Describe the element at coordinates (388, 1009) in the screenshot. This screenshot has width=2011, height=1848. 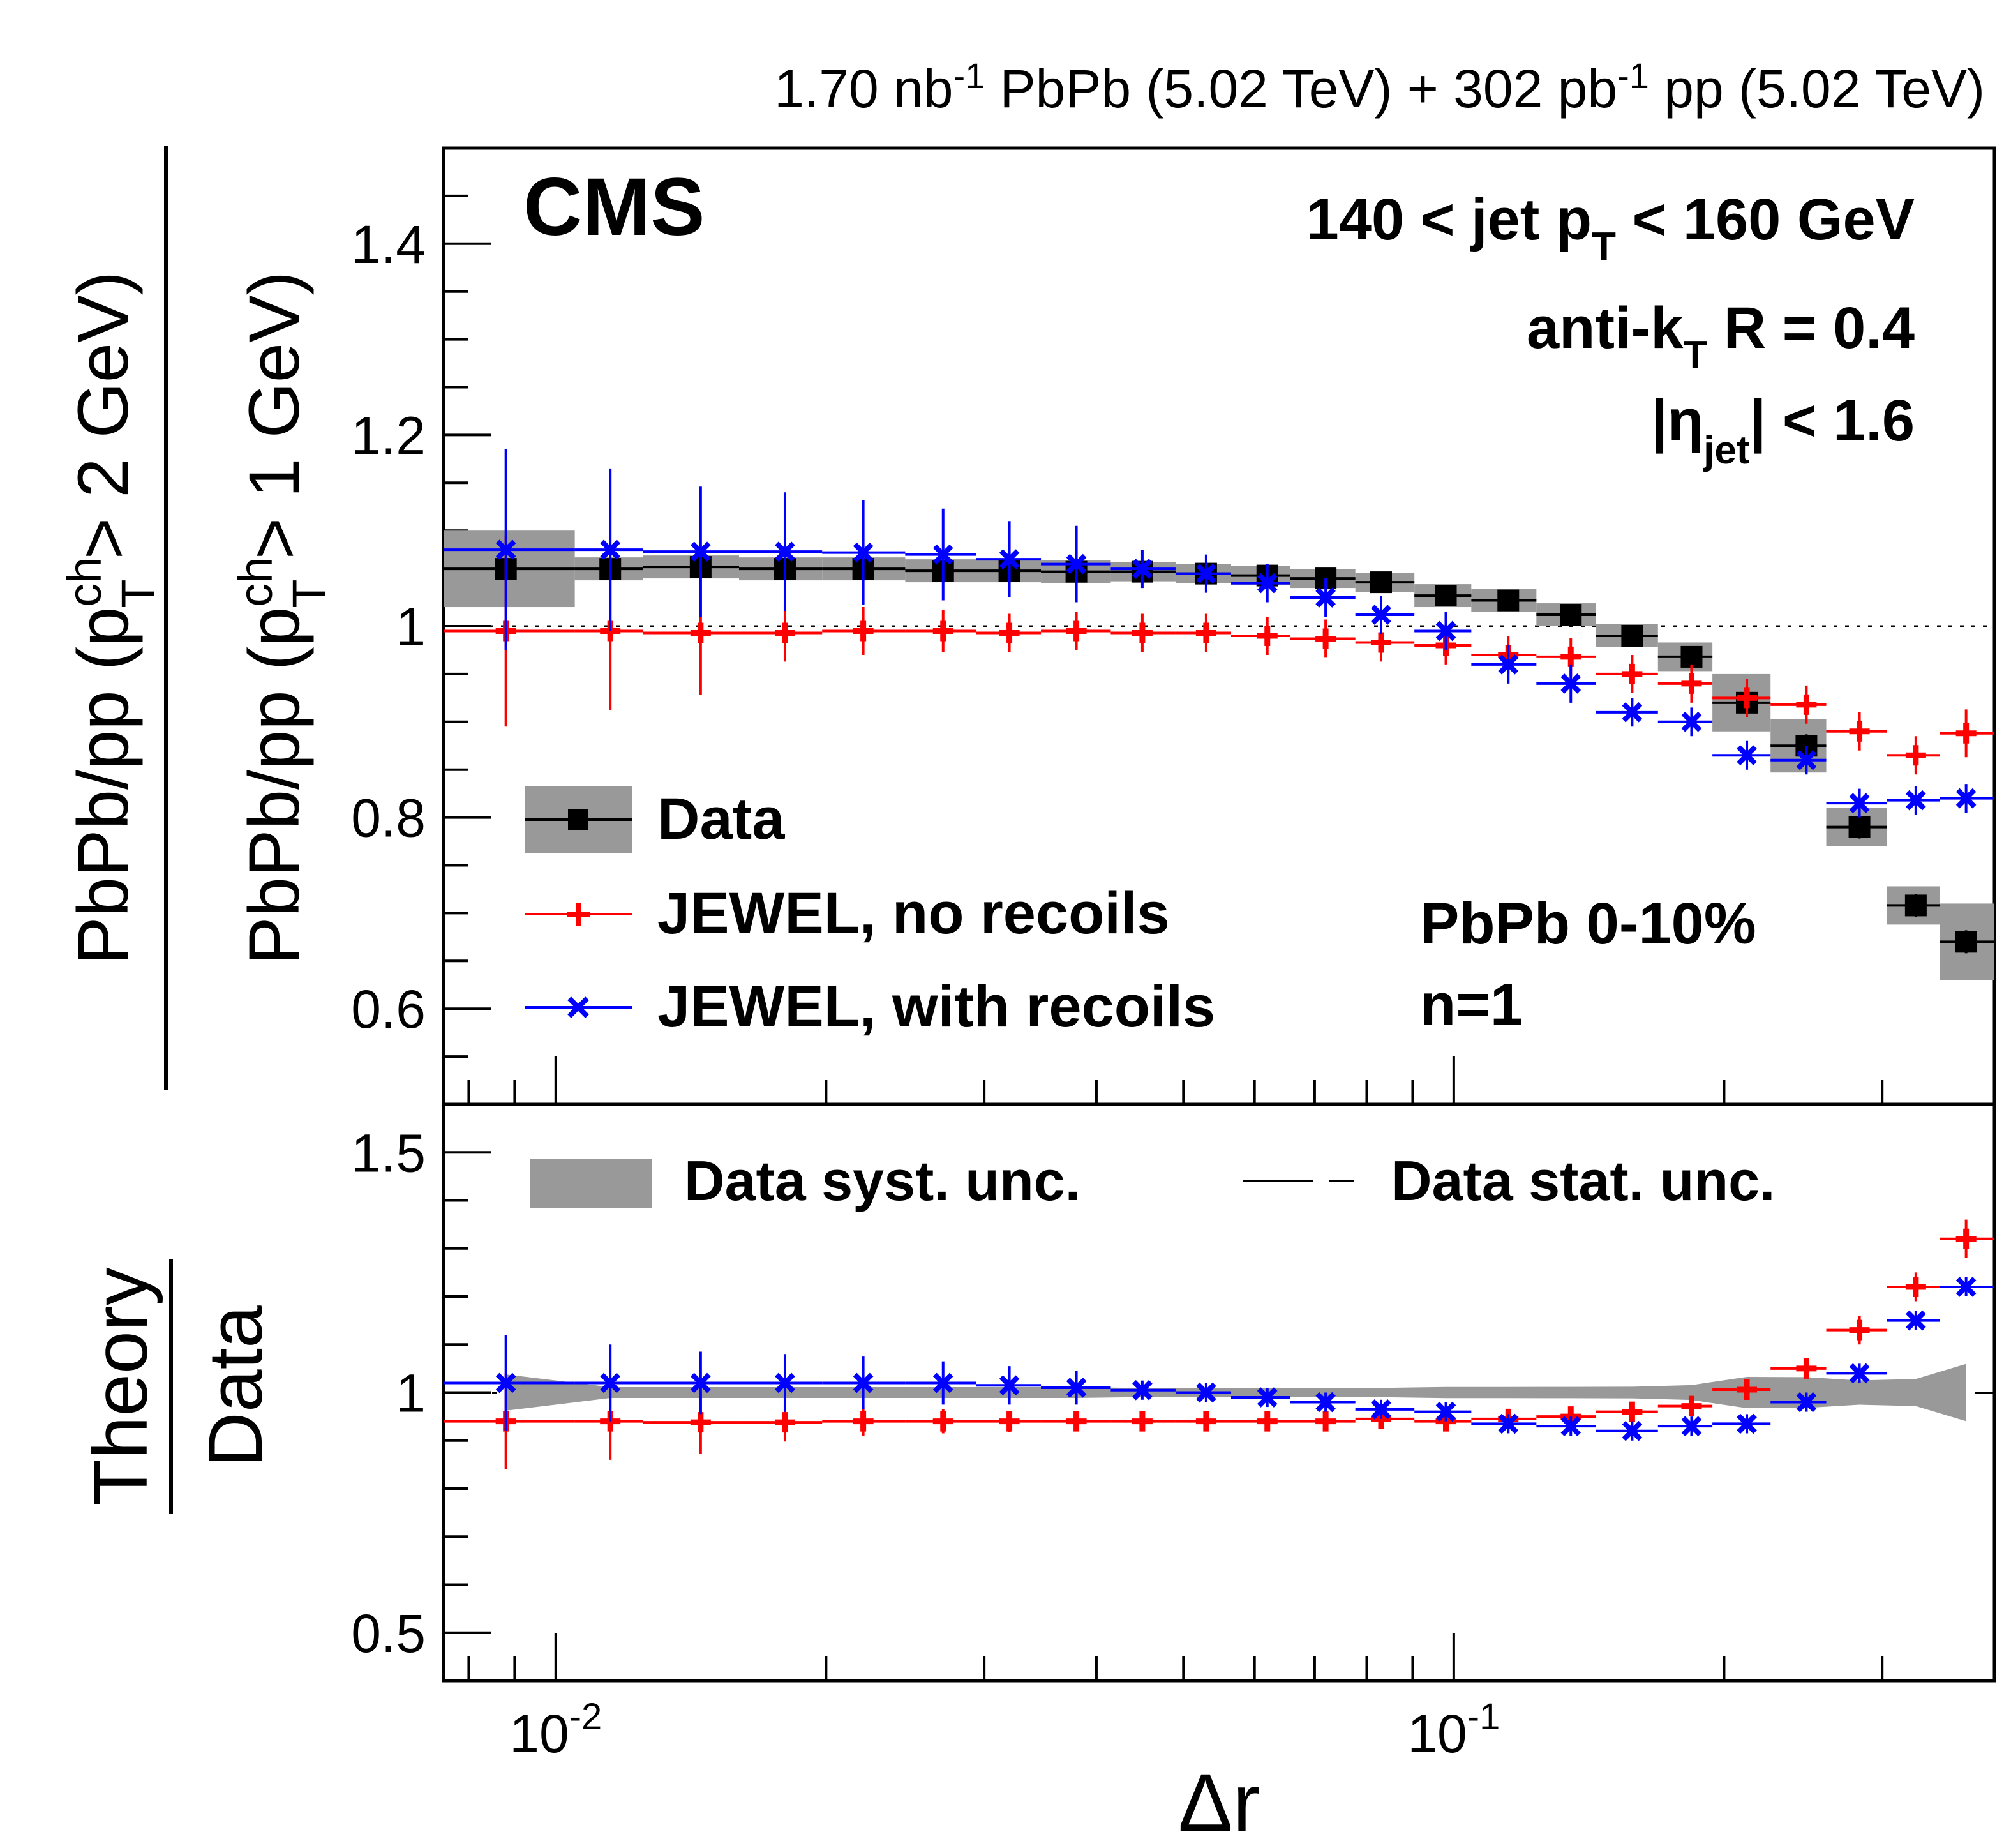
I see `y-tick-label: 0.6` at that location.